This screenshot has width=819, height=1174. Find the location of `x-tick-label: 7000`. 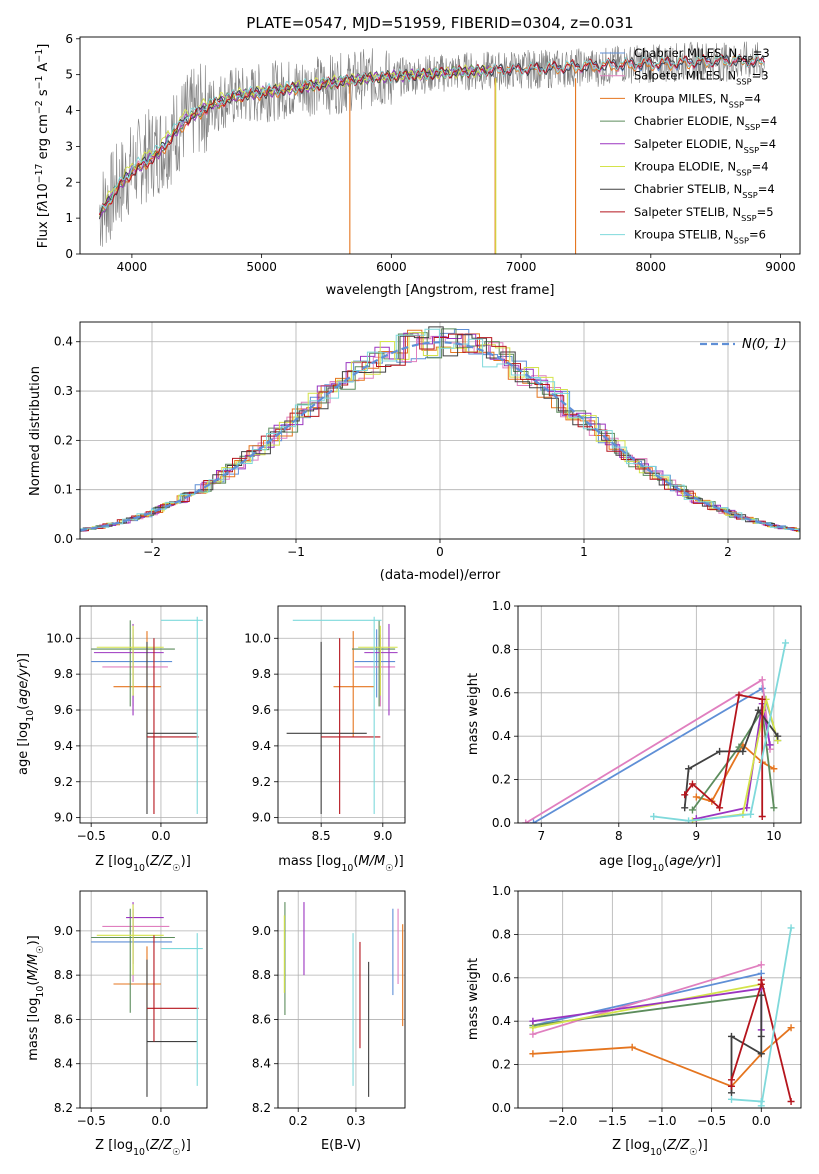

x-tick-label: 7000 is located at coordinates (521, 267).